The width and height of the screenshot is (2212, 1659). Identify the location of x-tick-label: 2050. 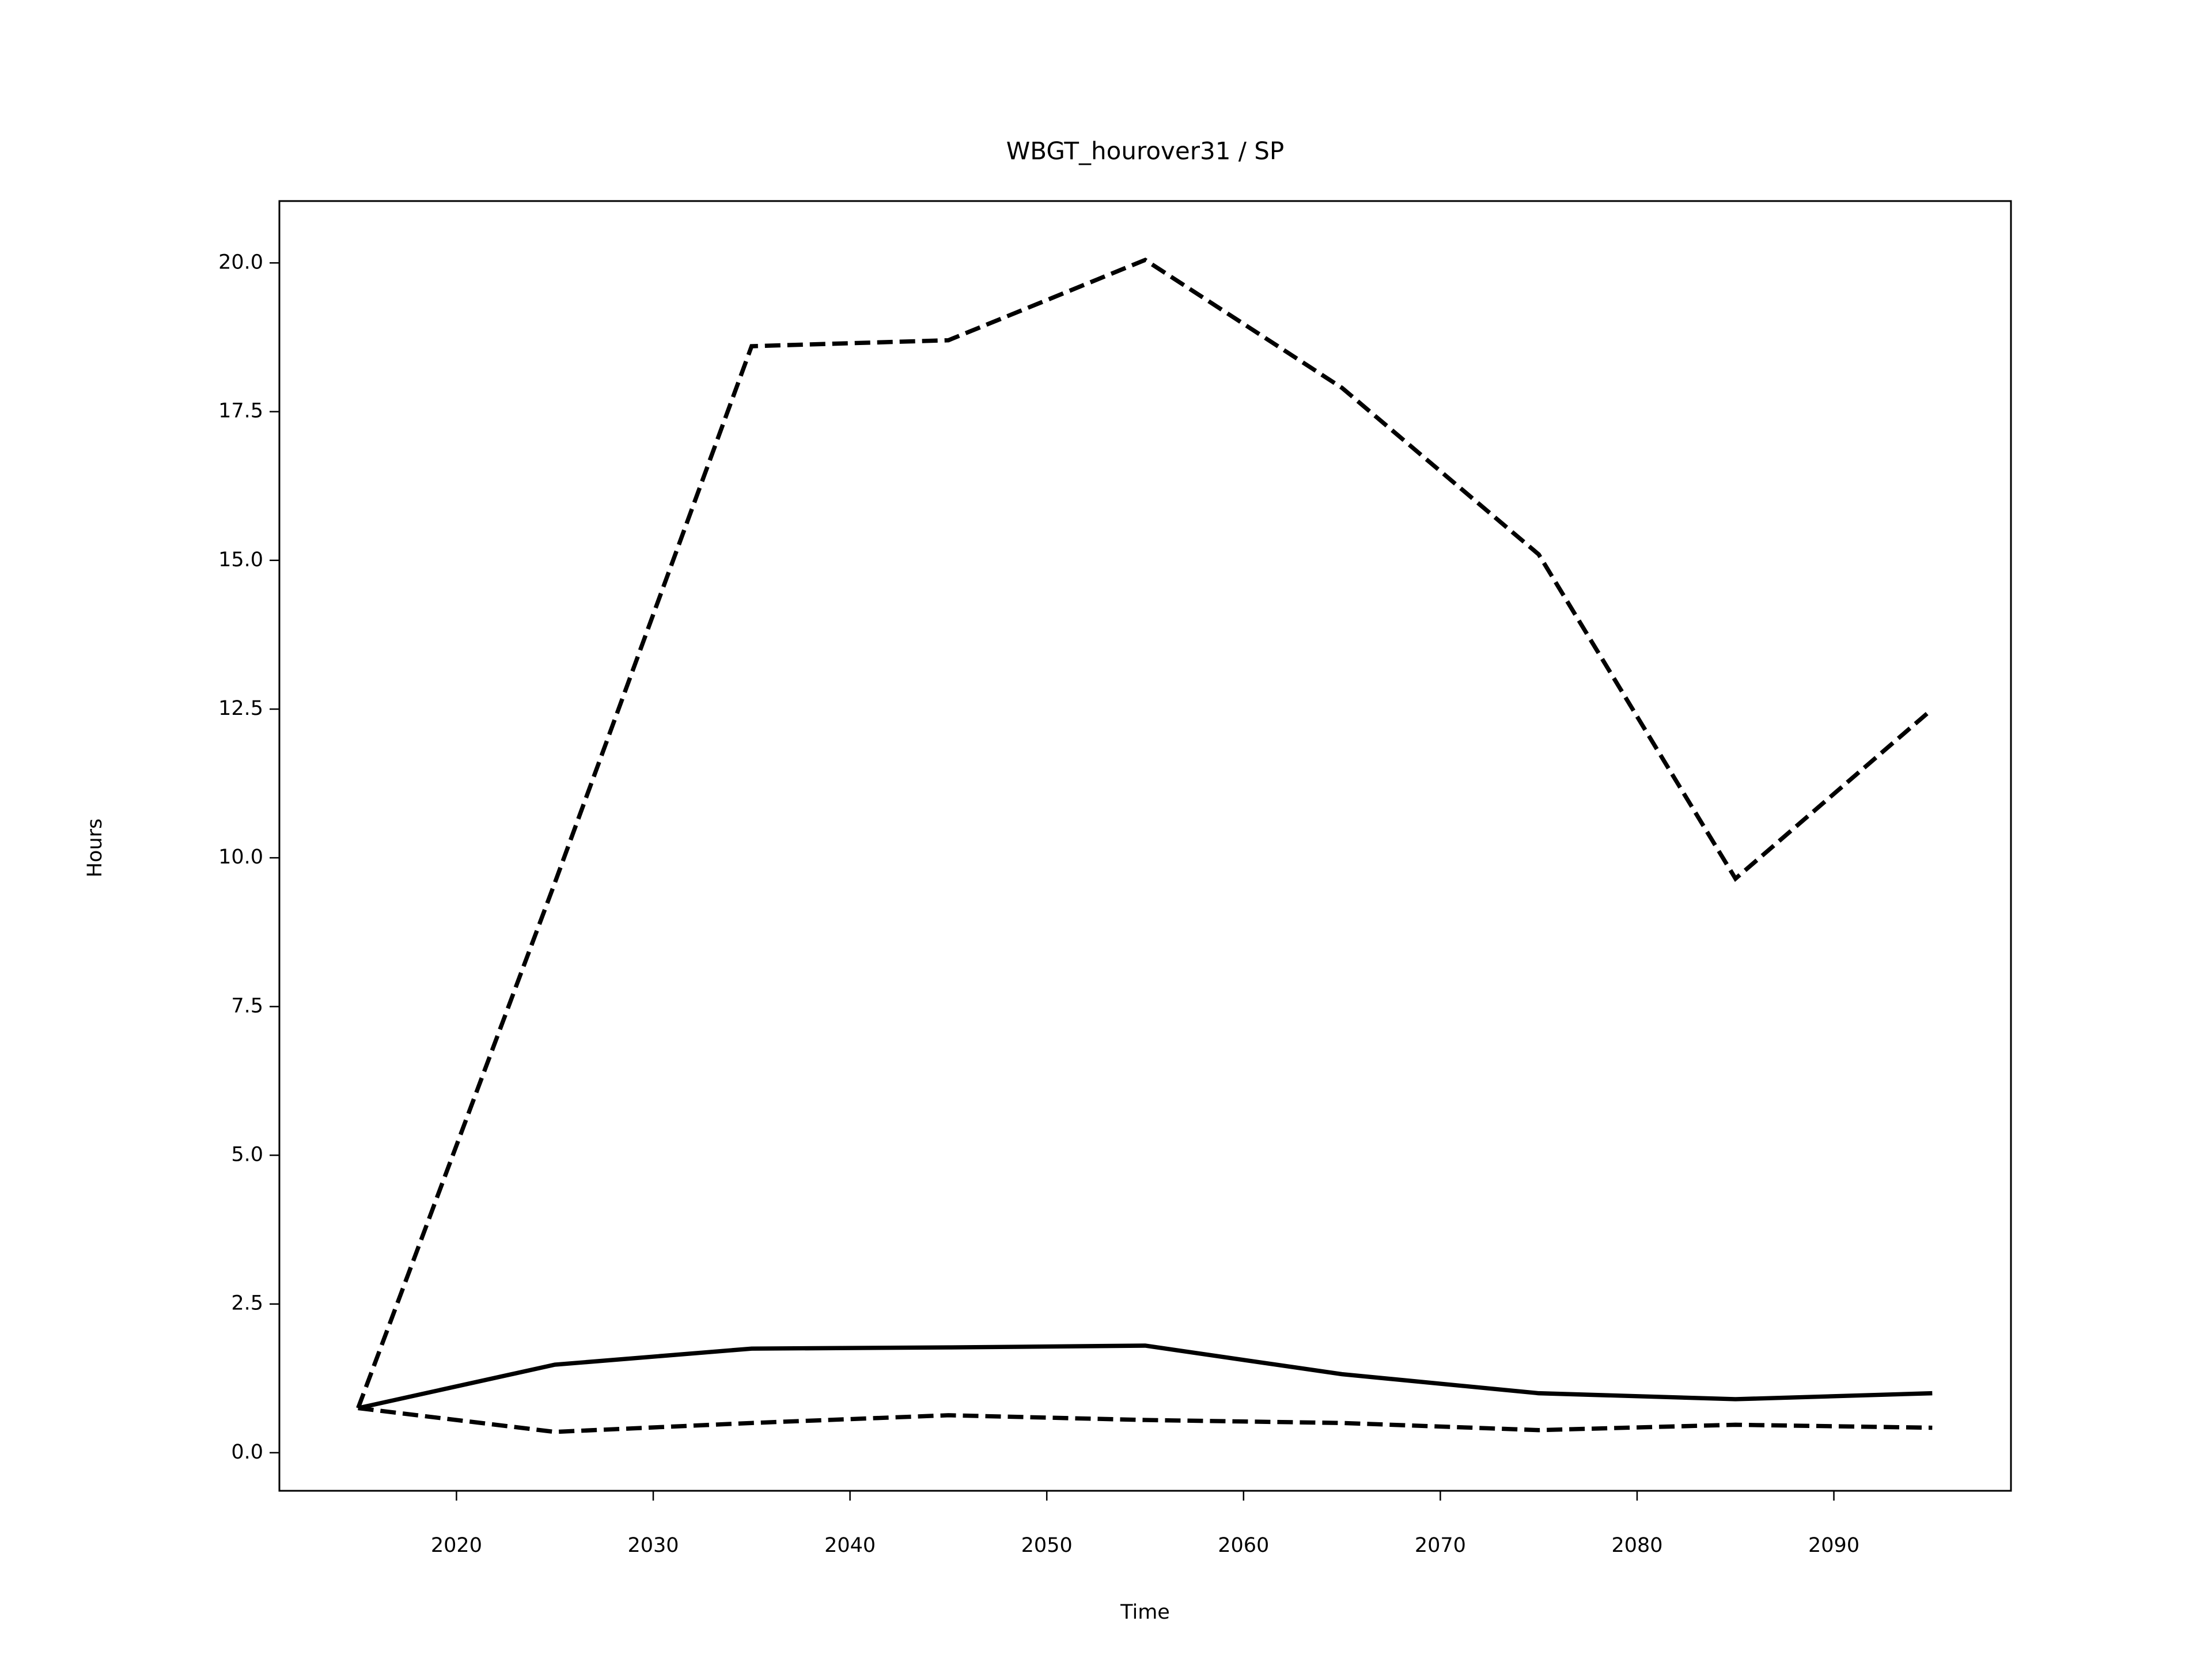
(1047, 1545).